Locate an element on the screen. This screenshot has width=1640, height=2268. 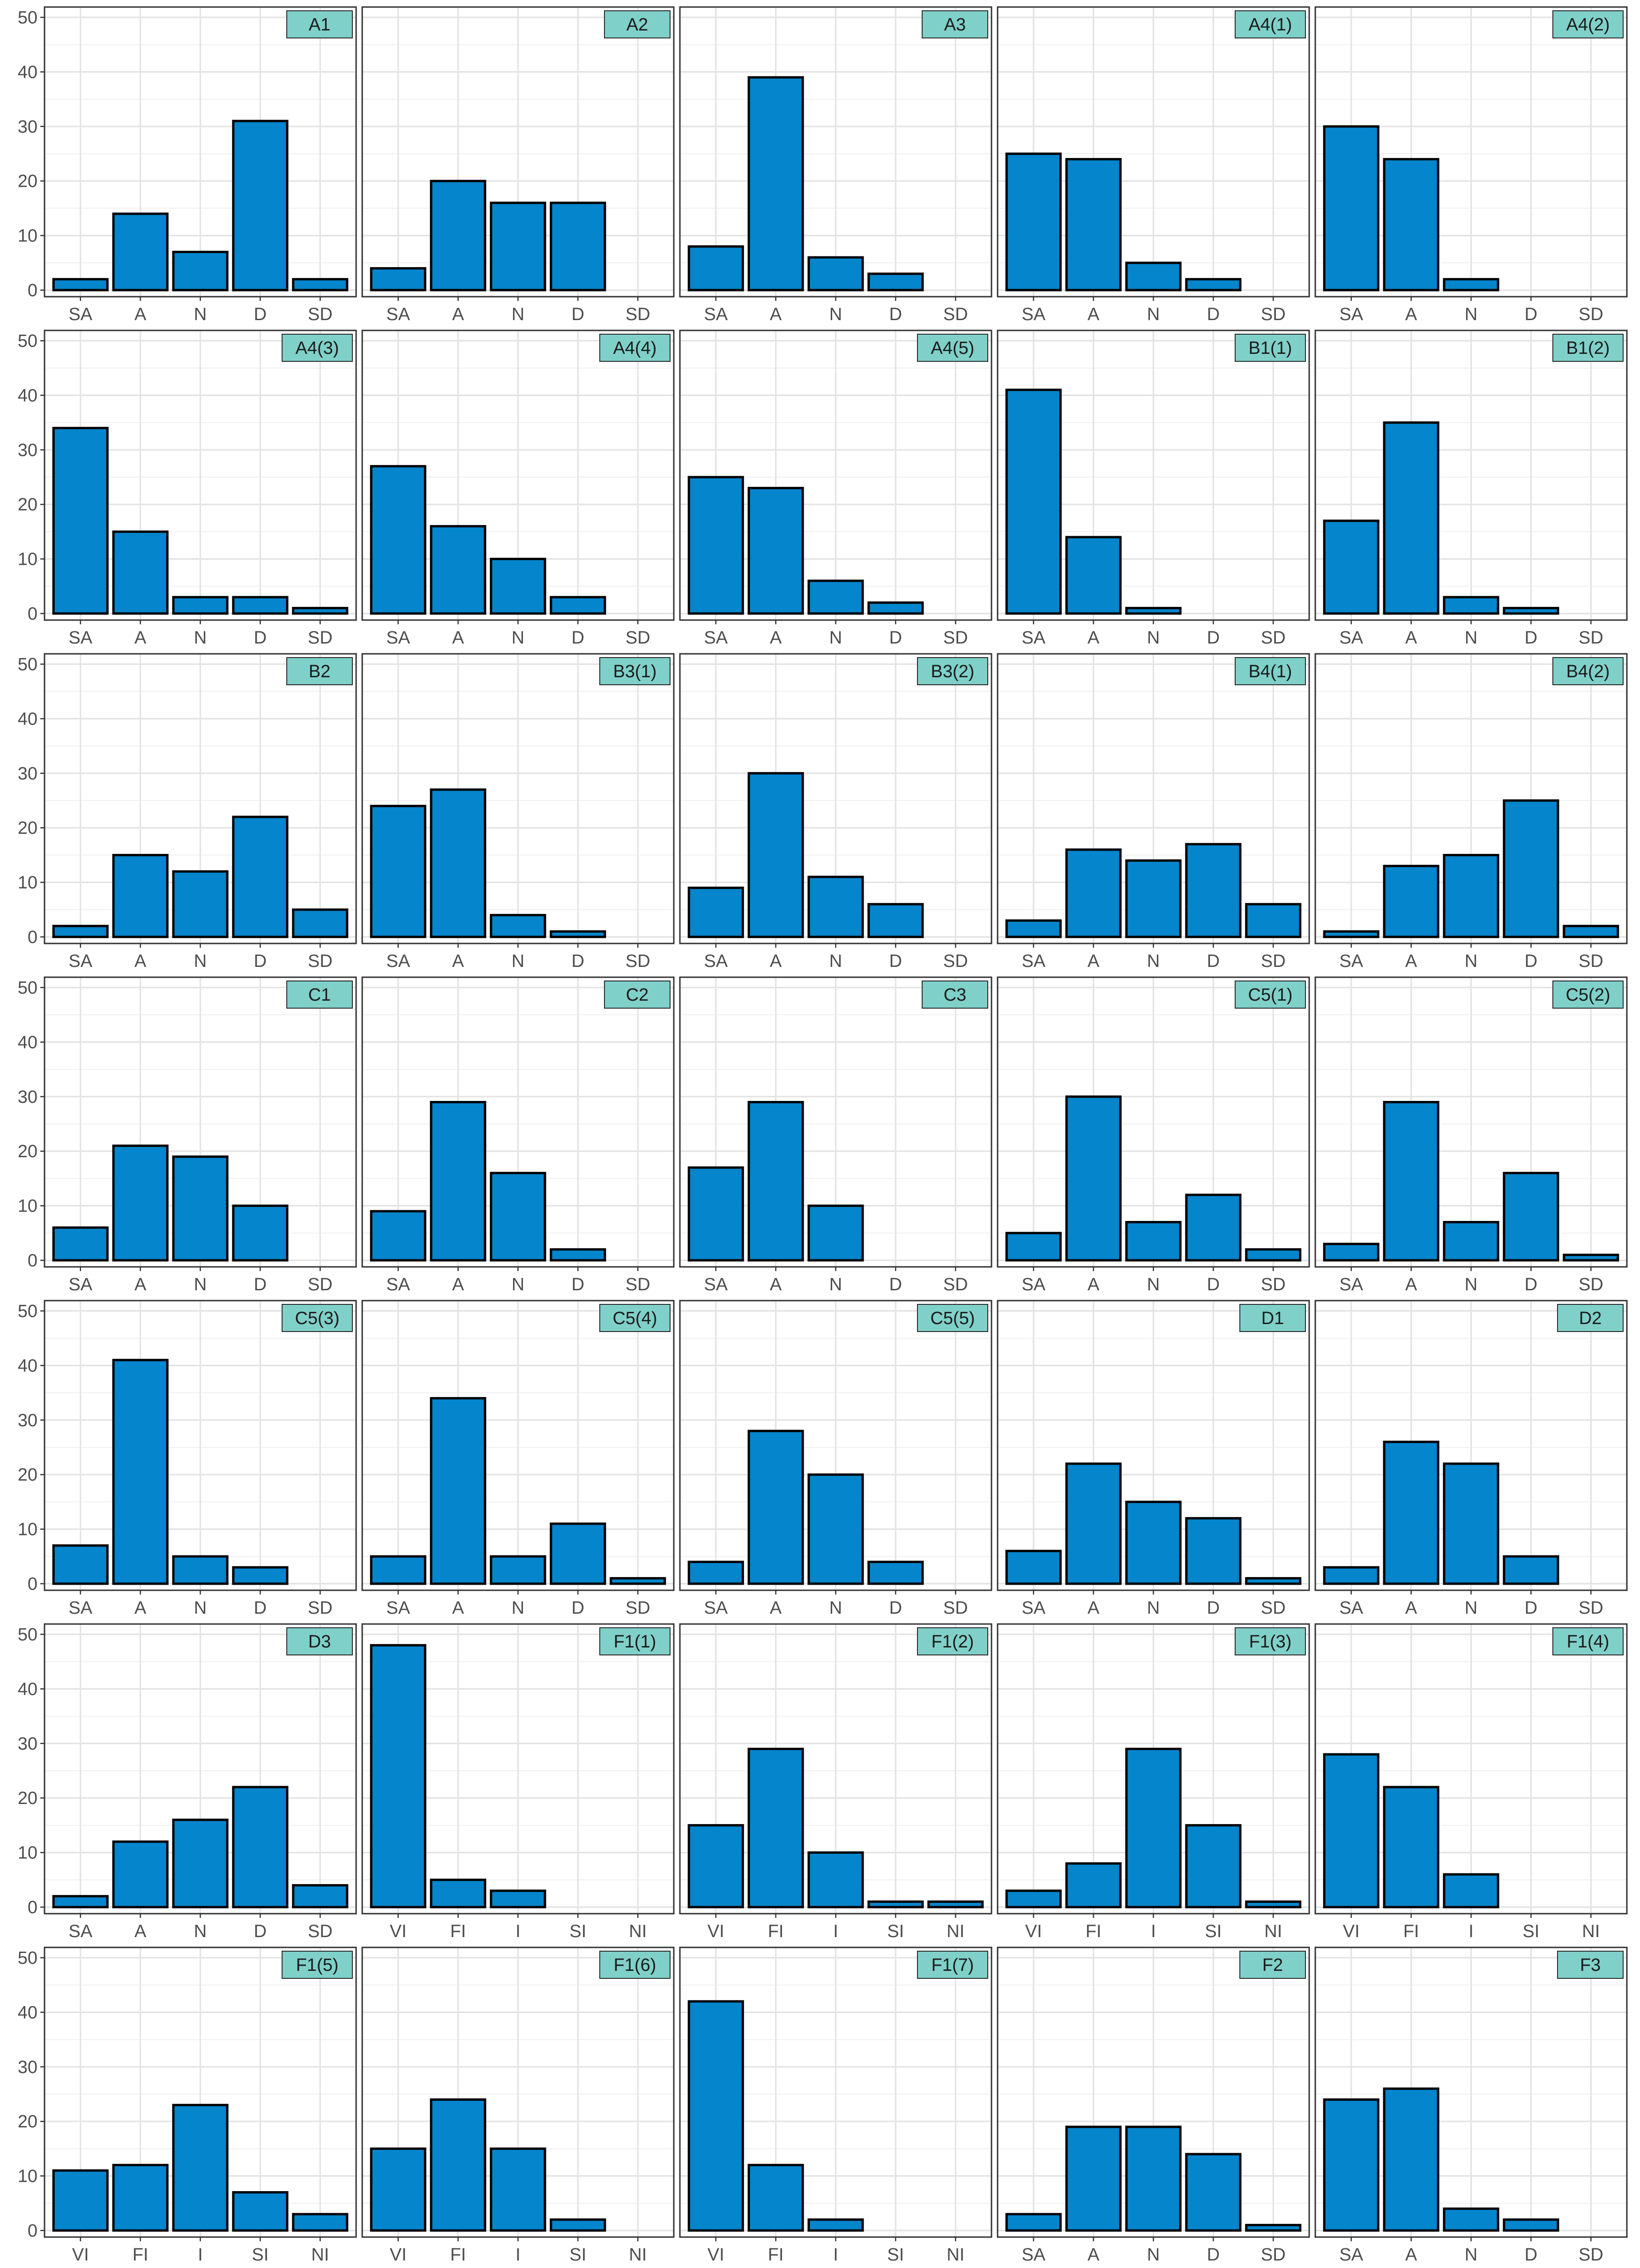
facet-title: C3 is located at coordinates (955, 995).